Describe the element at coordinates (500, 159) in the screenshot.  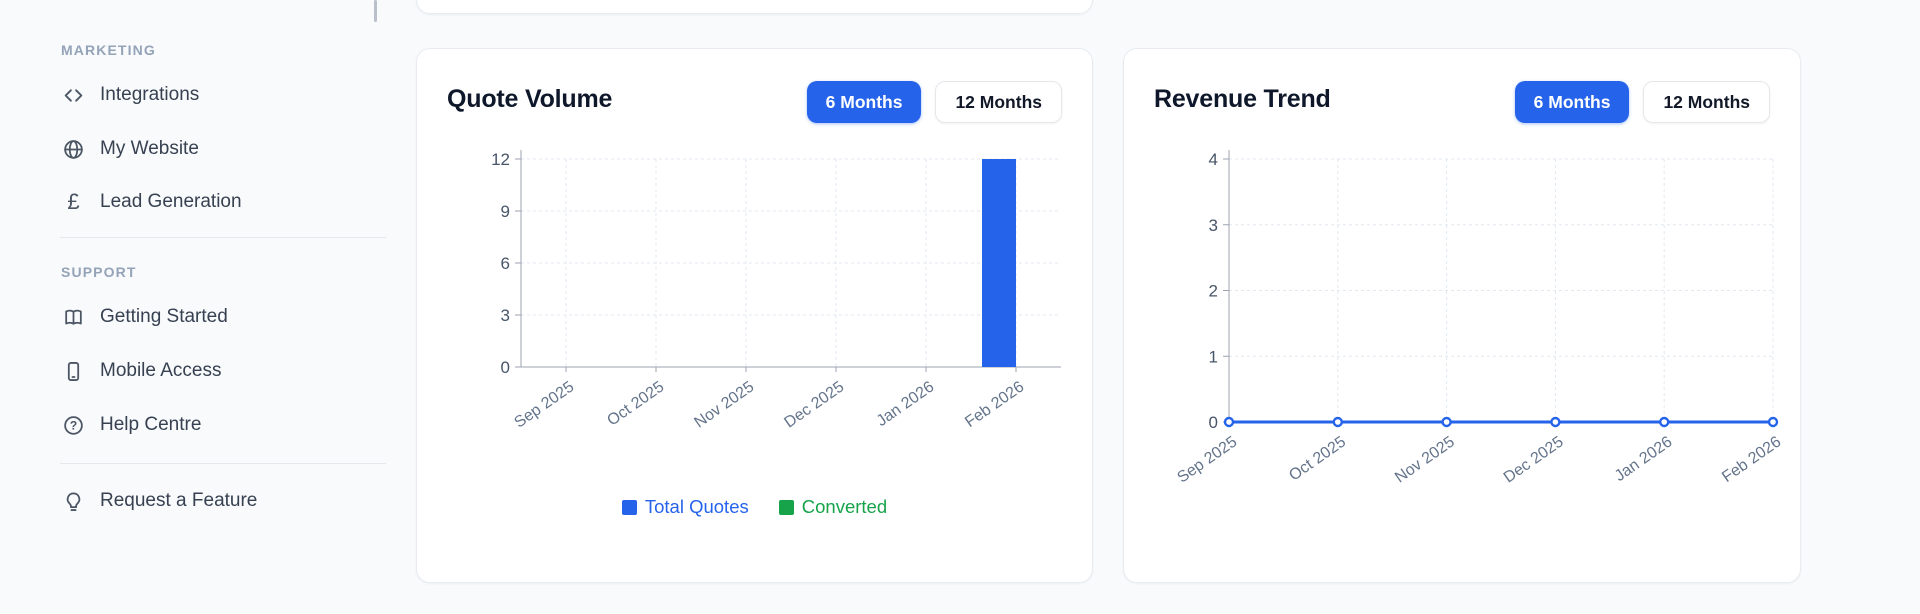
I see `svg-text: 12` at that location.